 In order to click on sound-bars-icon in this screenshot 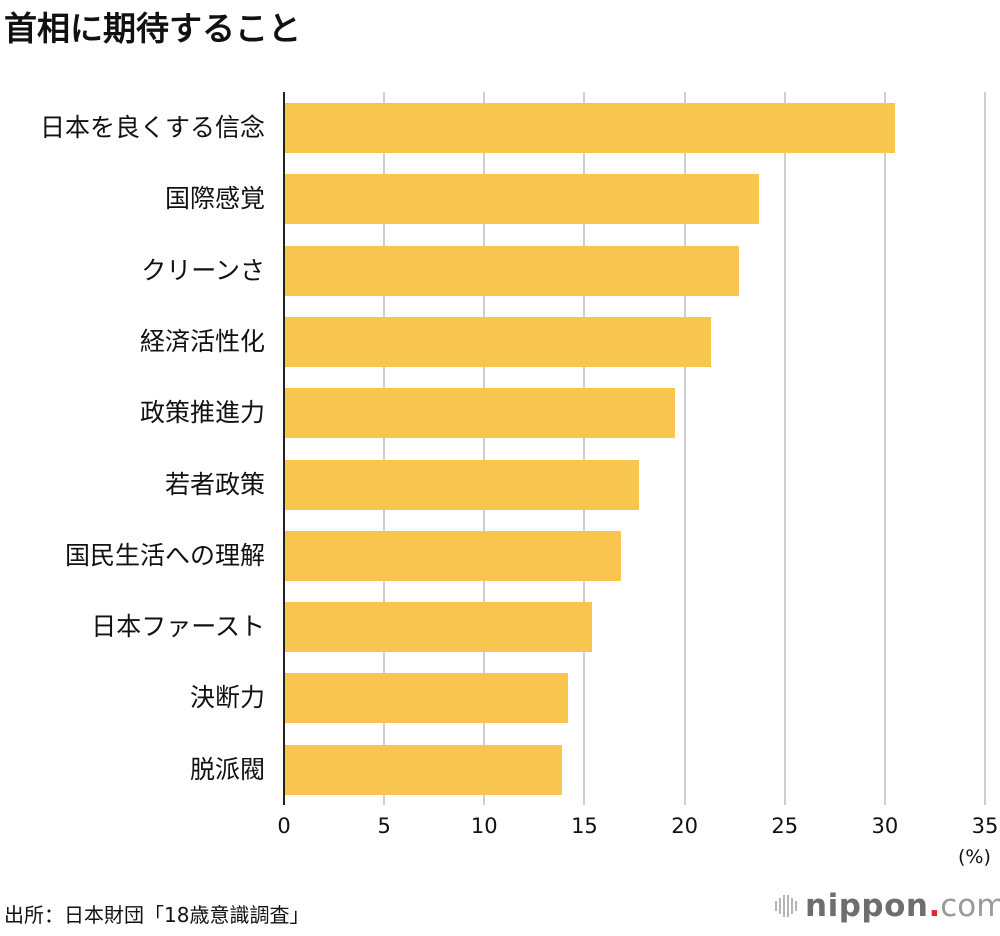, I will do `click(786, 906)`.